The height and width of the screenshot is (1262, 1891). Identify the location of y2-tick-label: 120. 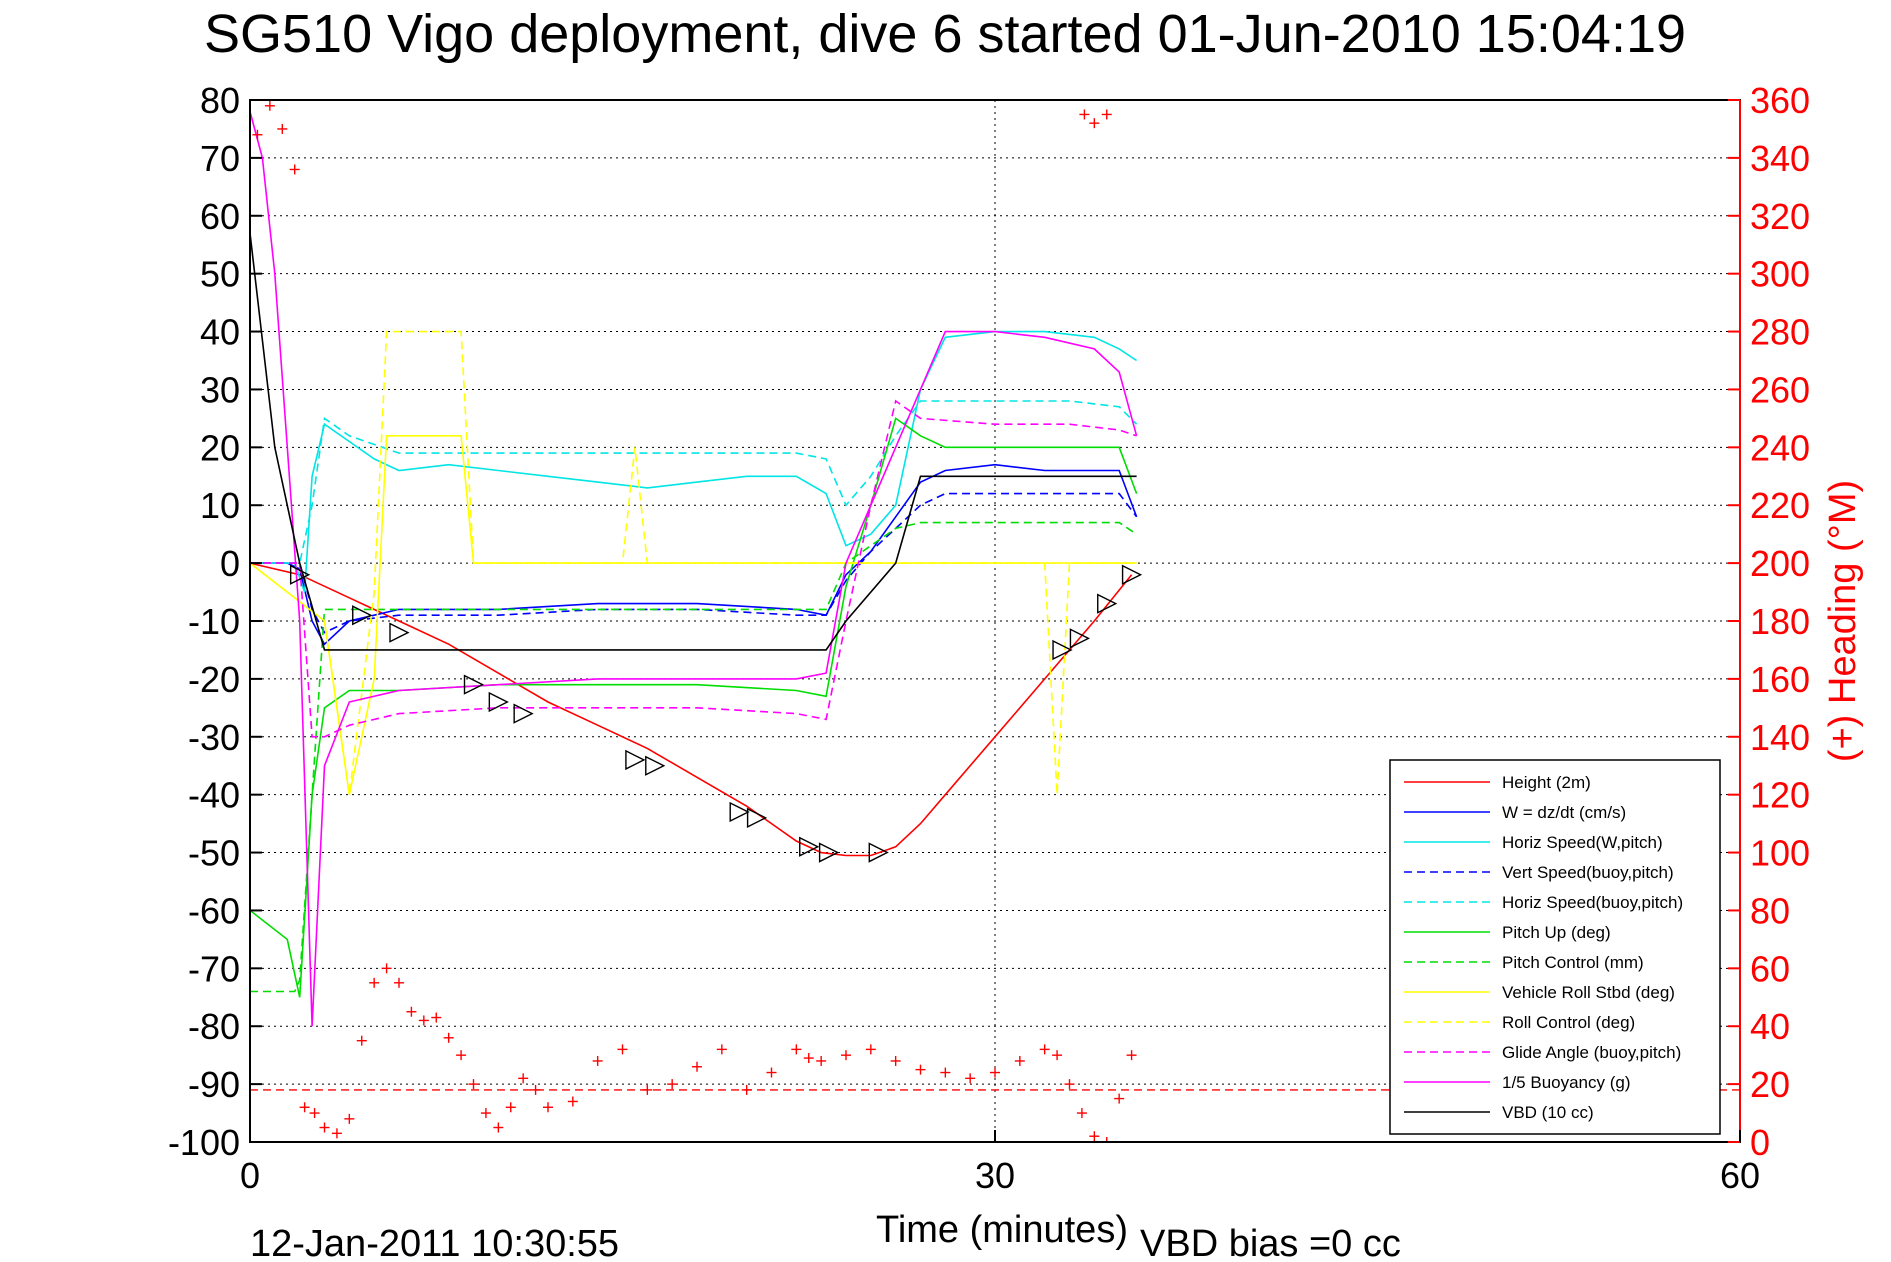
(1780, 795).